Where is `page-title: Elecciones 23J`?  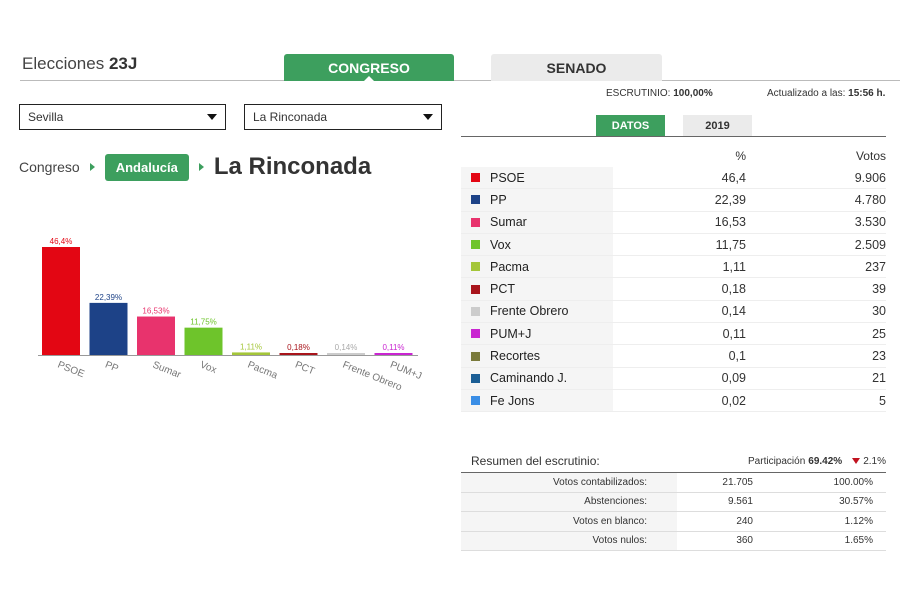
page-title: Elecciones 23J is located at coordinates (79, 64).